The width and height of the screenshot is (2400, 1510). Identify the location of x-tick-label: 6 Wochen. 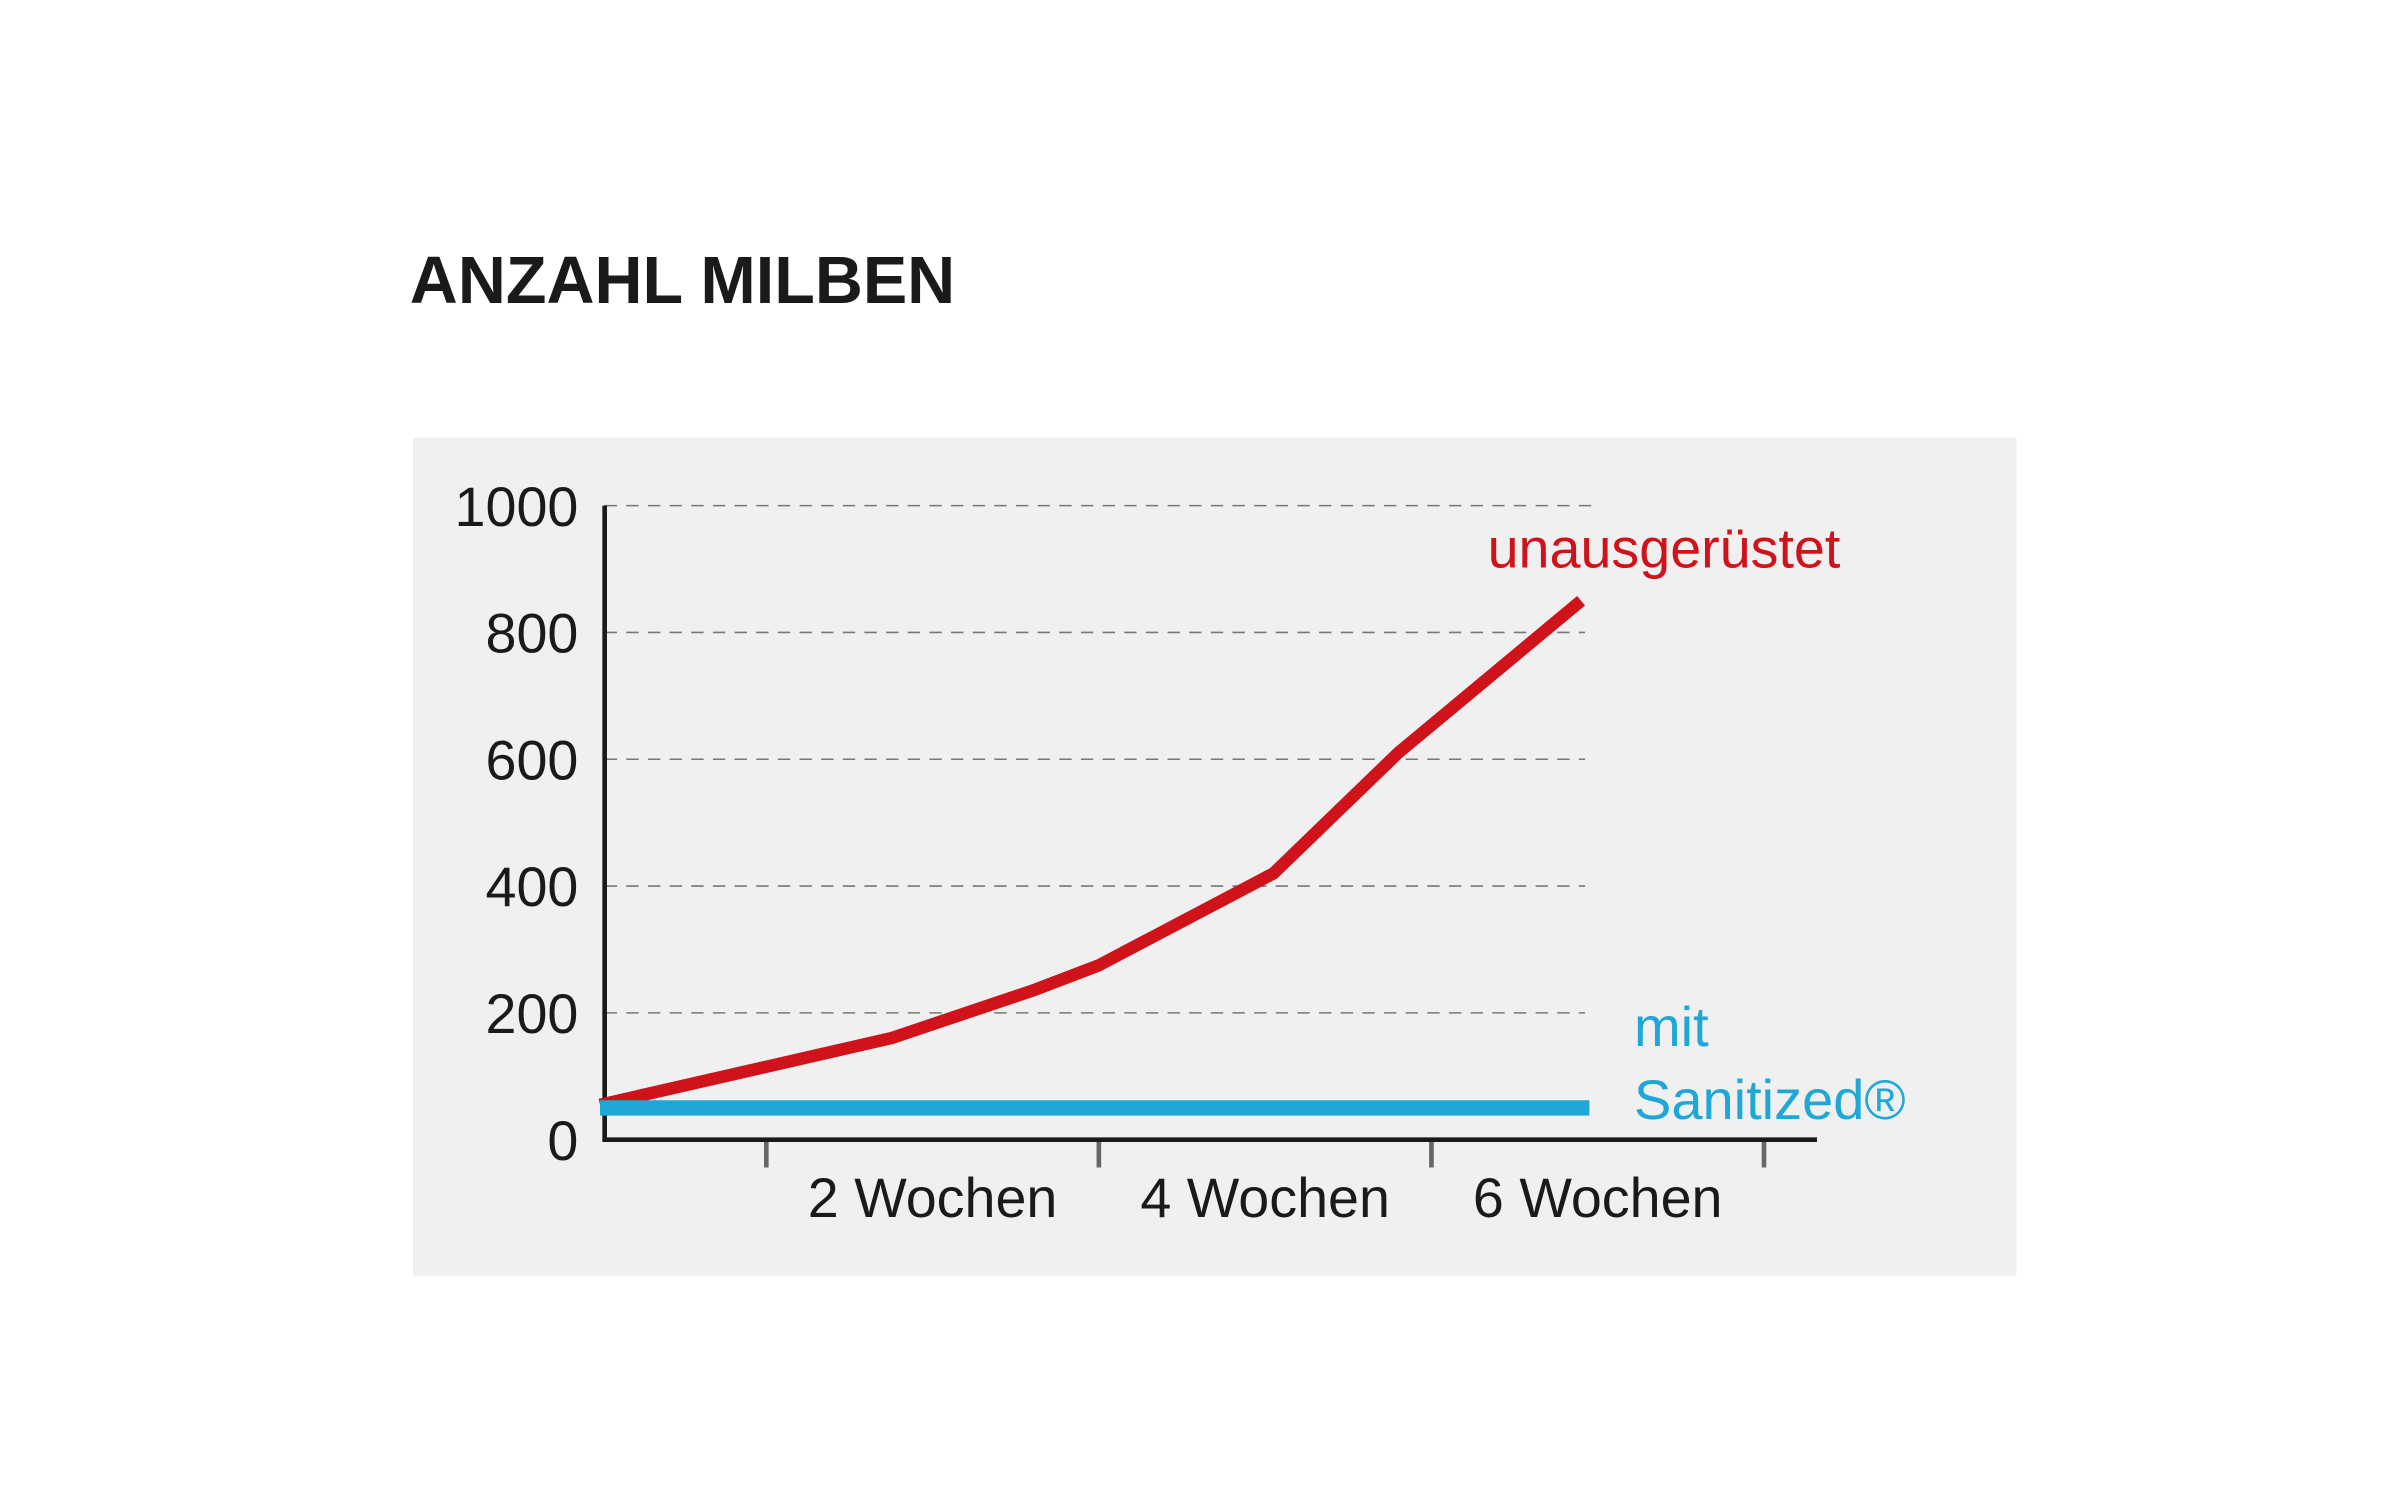
(1598, 1198).